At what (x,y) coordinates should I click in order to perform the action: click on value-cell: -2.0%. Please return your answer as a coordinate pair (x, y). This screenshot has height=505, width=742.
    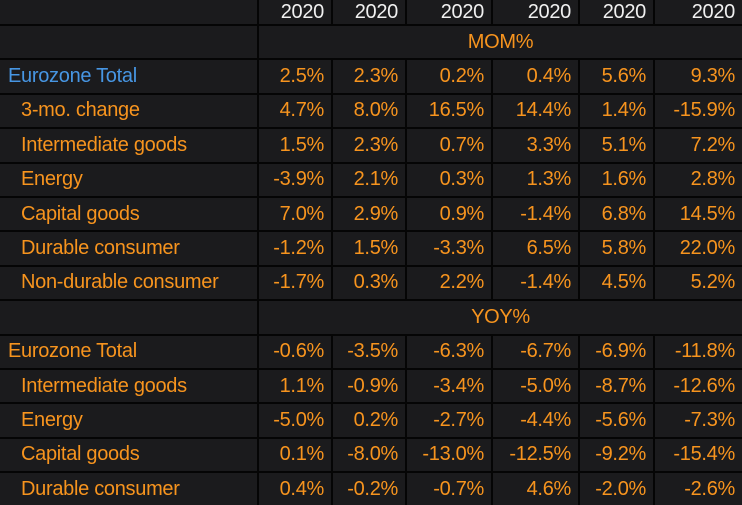
    Looking at the image, I should click on (616, 489).